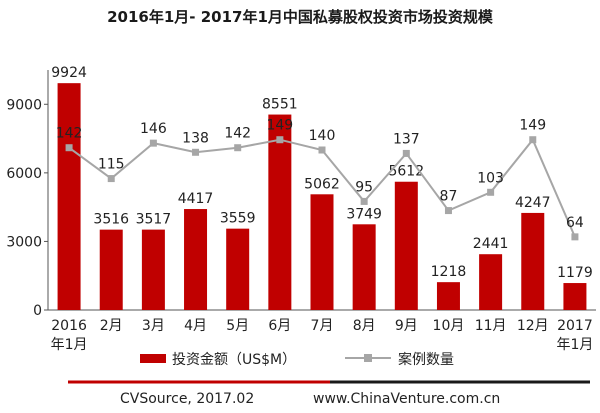 This screenshot has height=413, width=600. What do you see at coordinates (153, 326) in the screenshot?
I see `x-tick-label: 3月` at bounding box center [153, 326].